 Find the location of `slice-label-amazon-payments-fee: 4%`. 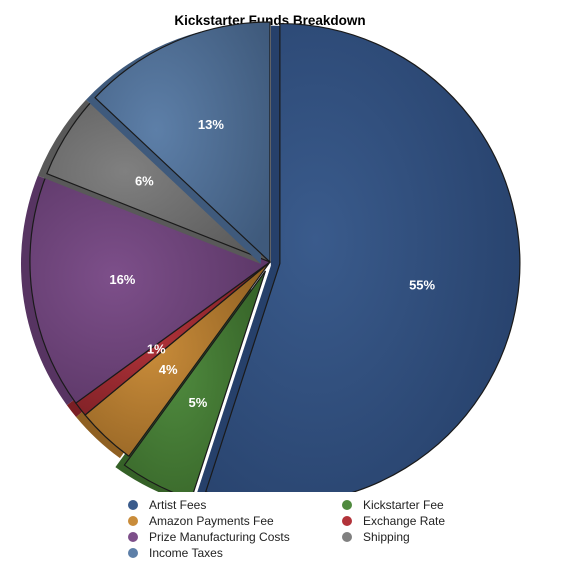

slice-label-amazon-payments-fee: 4% is located at coordinates (168, 369).